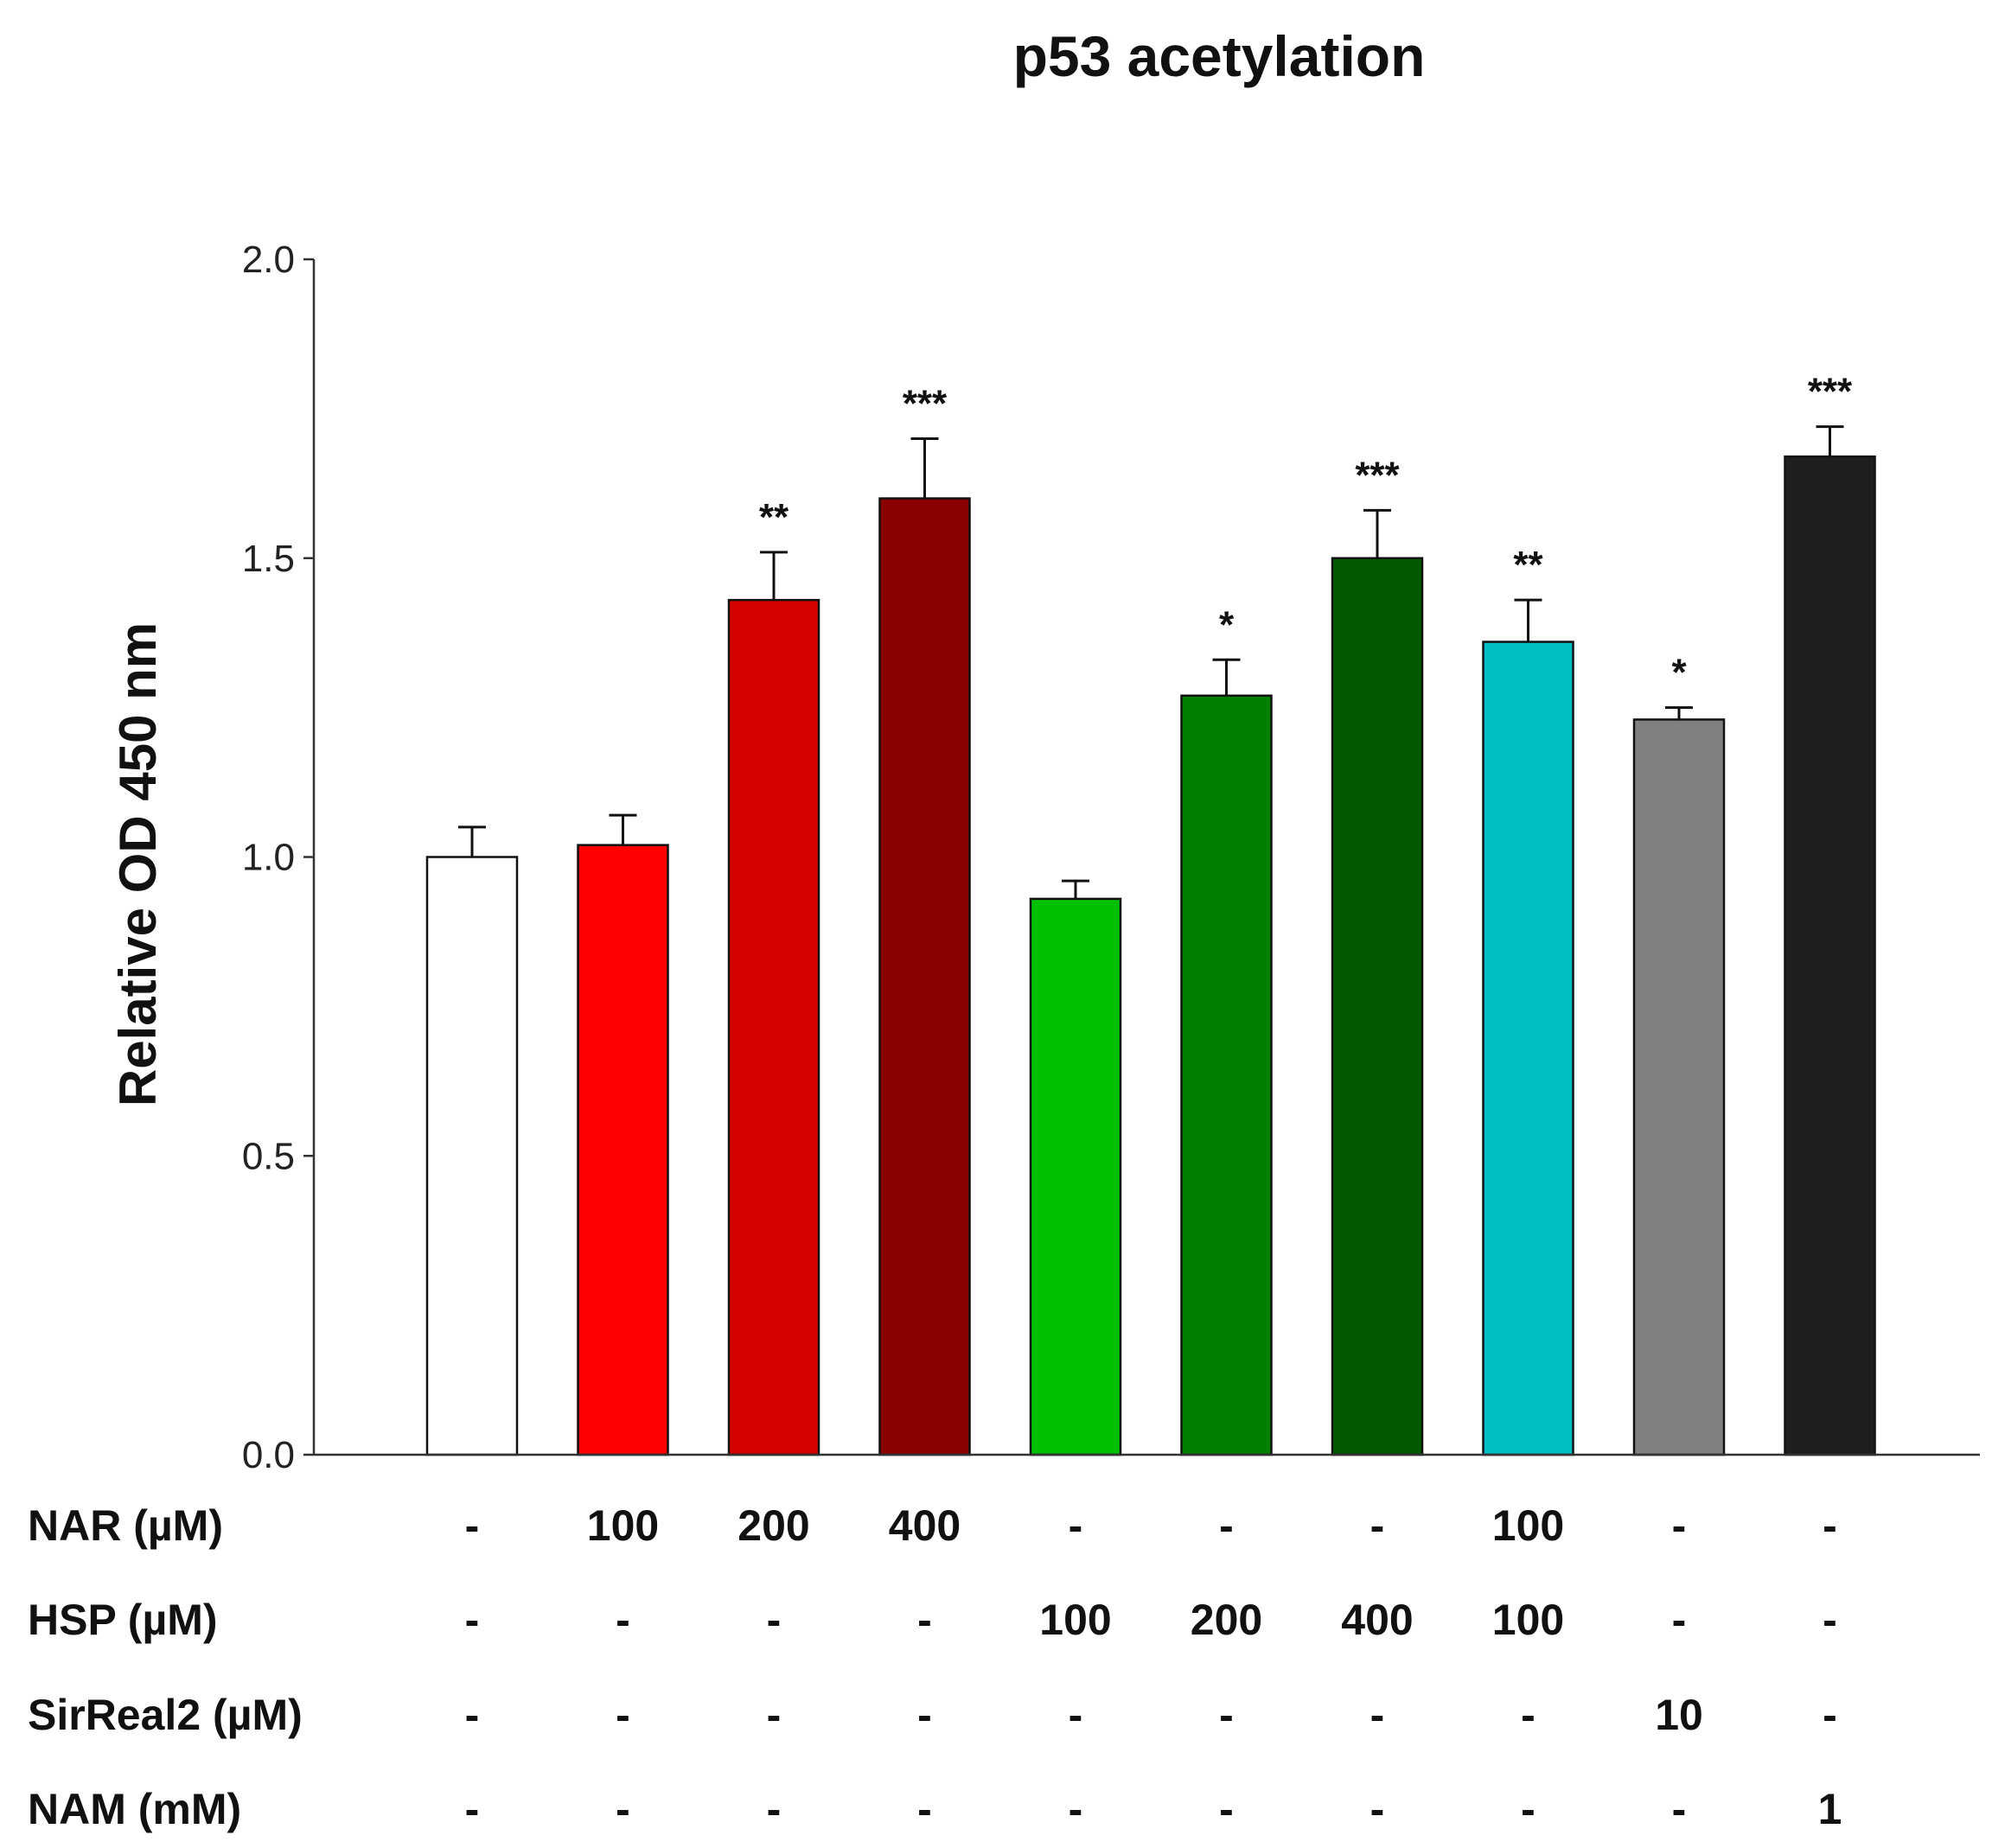 The height and width of the screenshot is (1848, 1992). Describe the element at coordinates (165, 1715) in the screenshot. I see `condition-row-label: SirReal2 (µM)` at that location.